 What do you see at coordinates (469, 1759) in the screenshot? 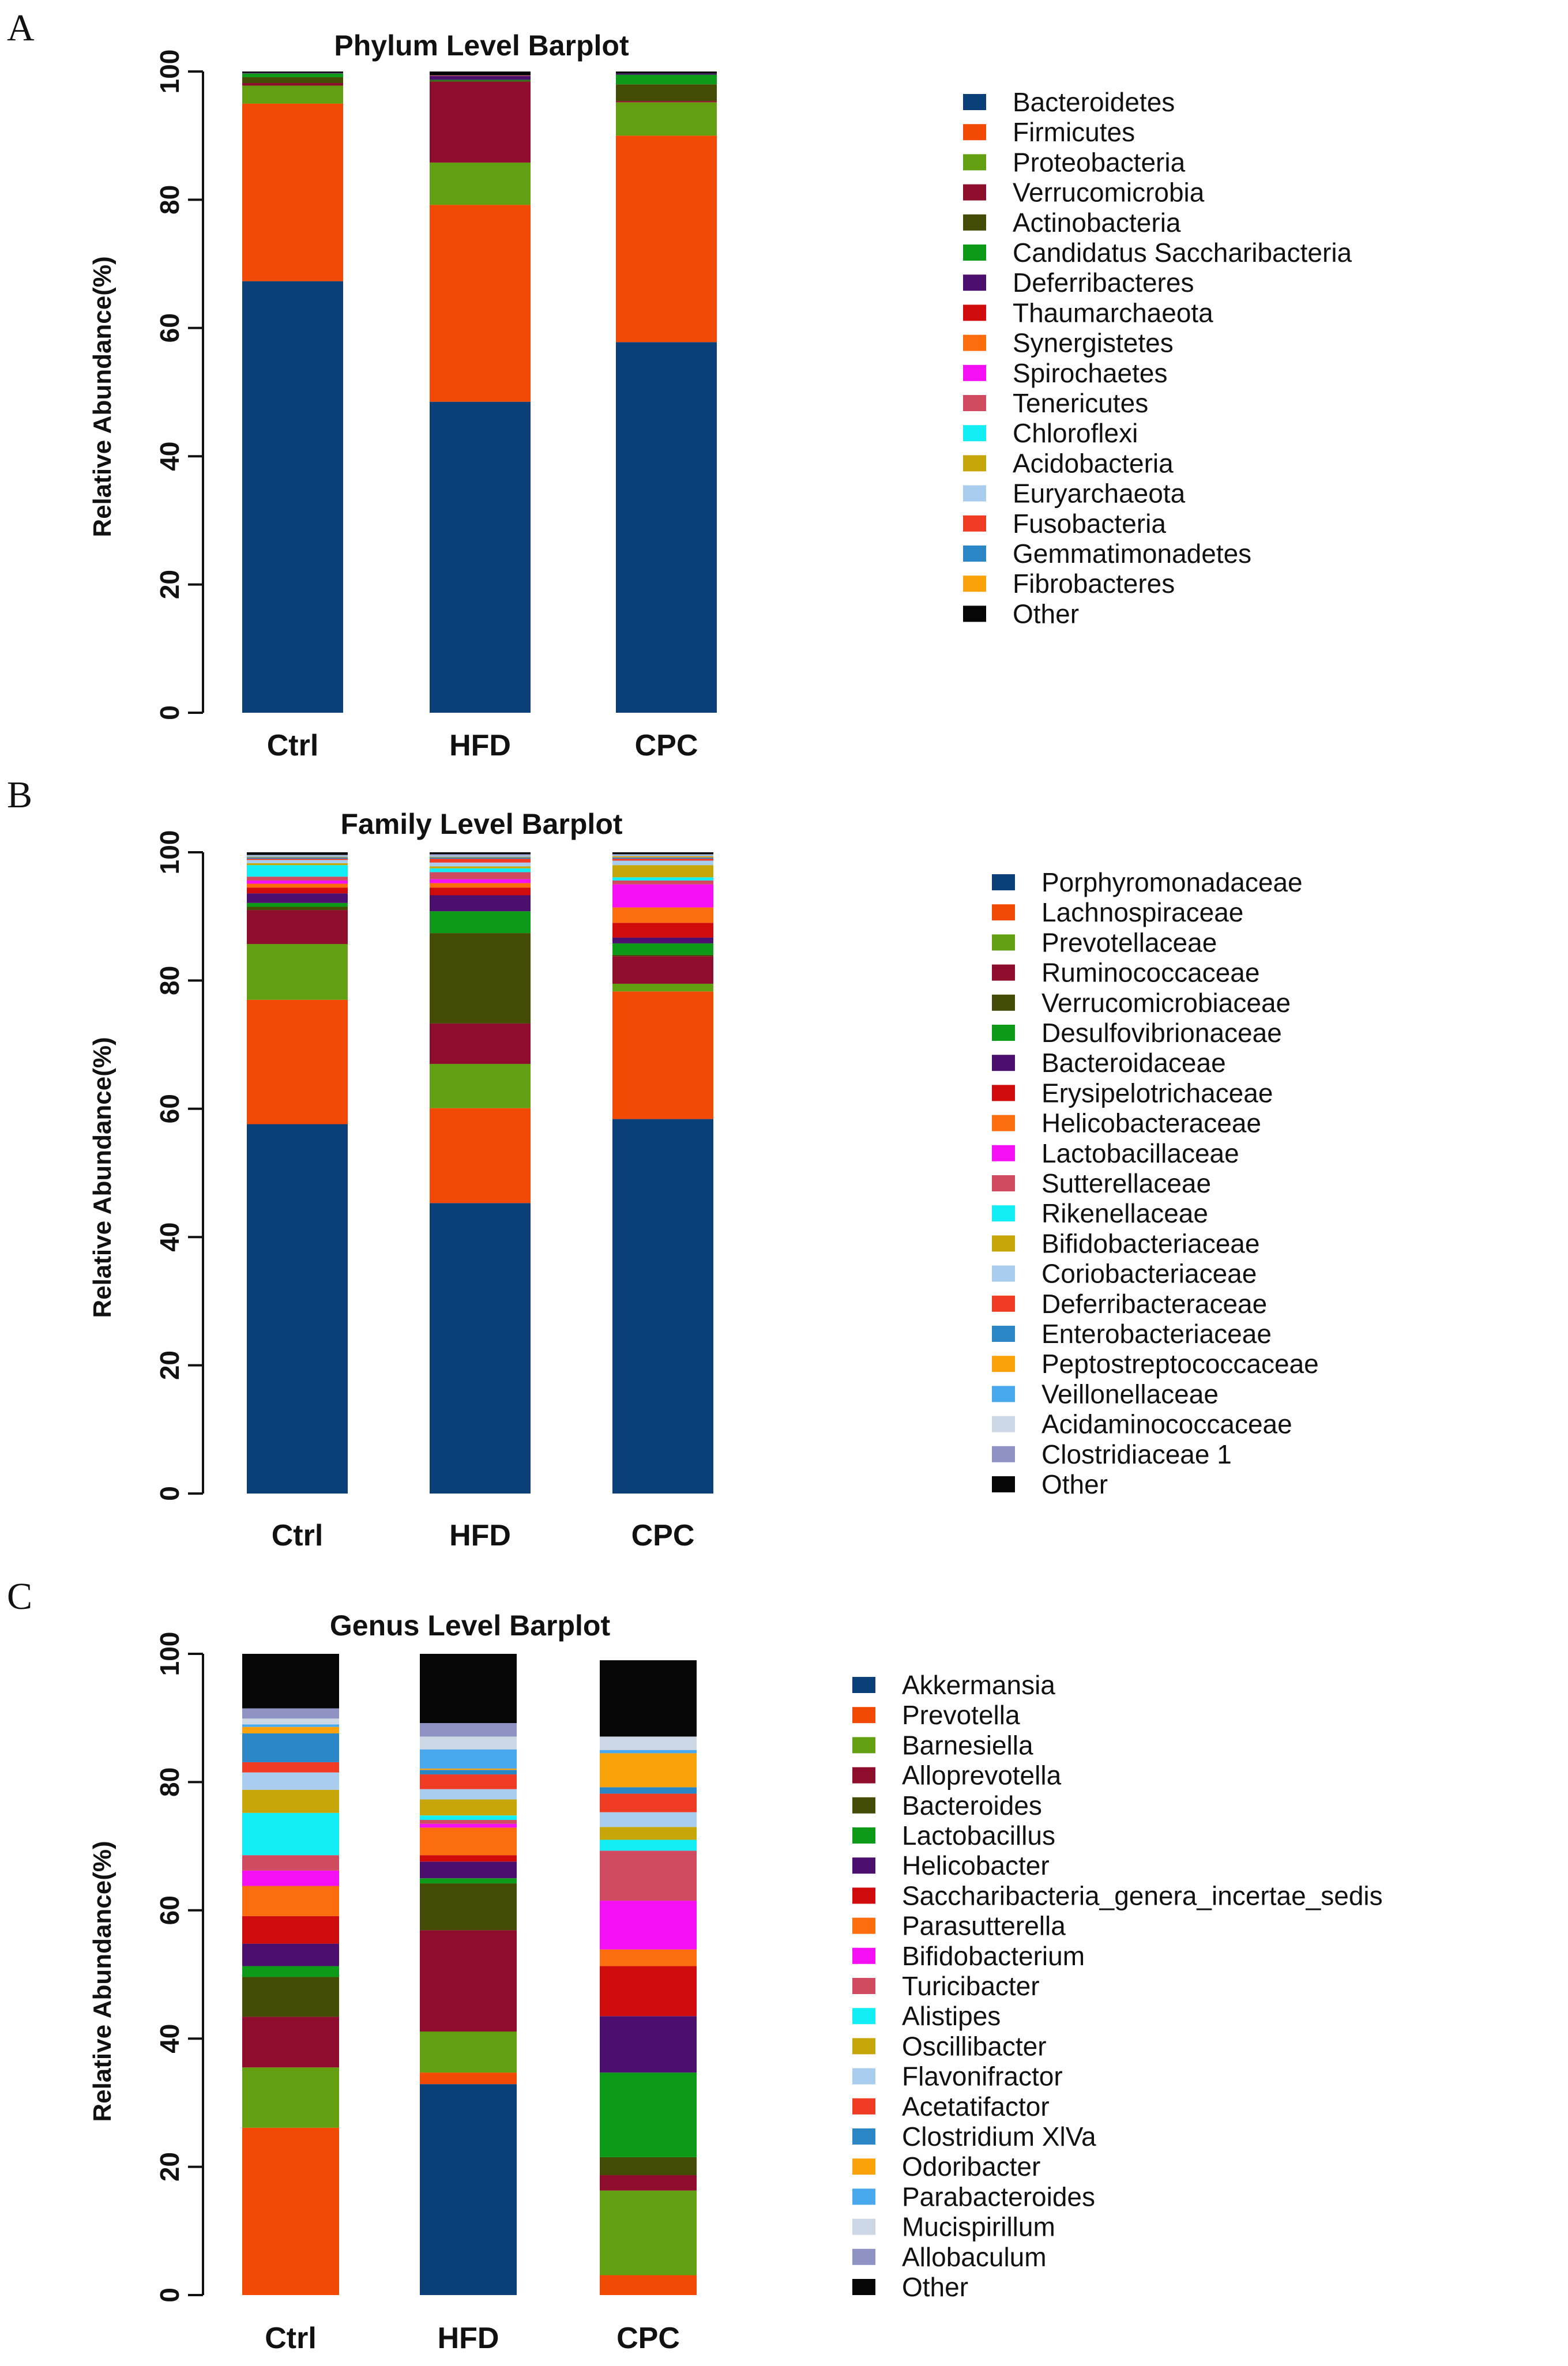
I see `genus-bar-hfd-parabacteroides` at bounding box center [469, 1759].